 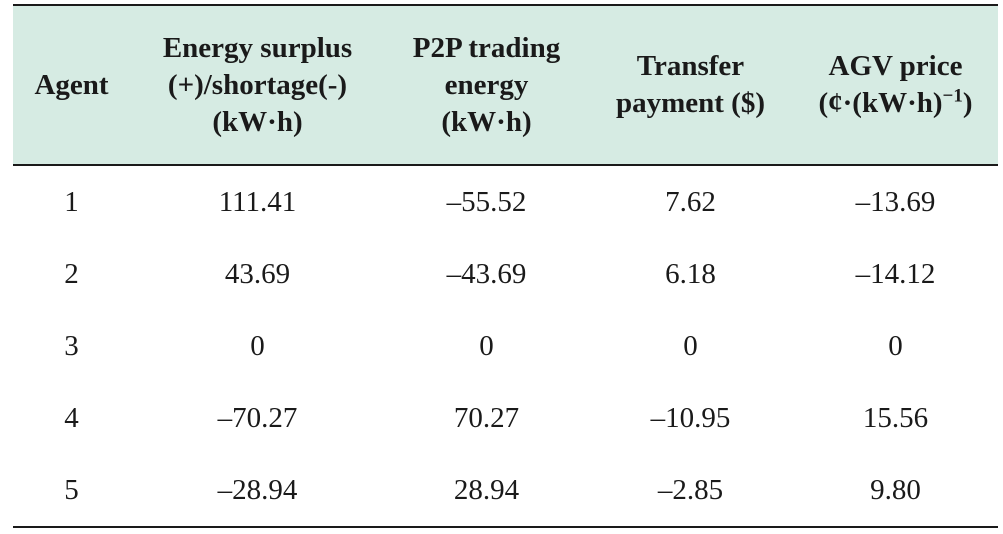 I want to click on header-p2p-line2: energy, so click(x=486, y=84).